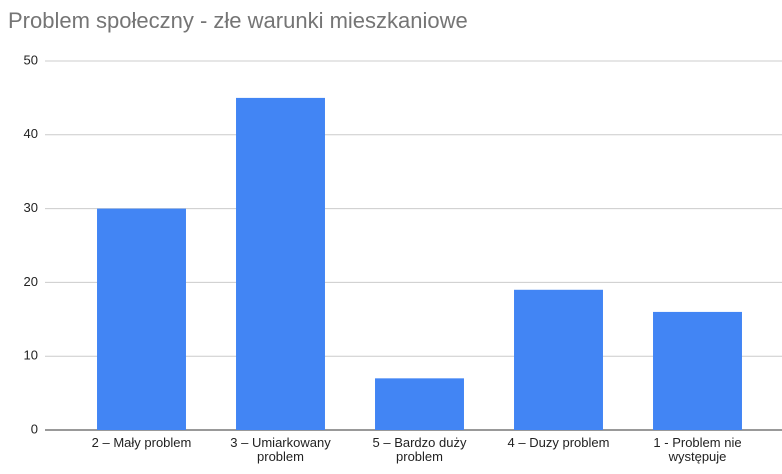 This screenshot has height=474, width=782. Describe the element at coordinates (34, 428) in the screenshot. I see `y-tick-label: 0` at that location.